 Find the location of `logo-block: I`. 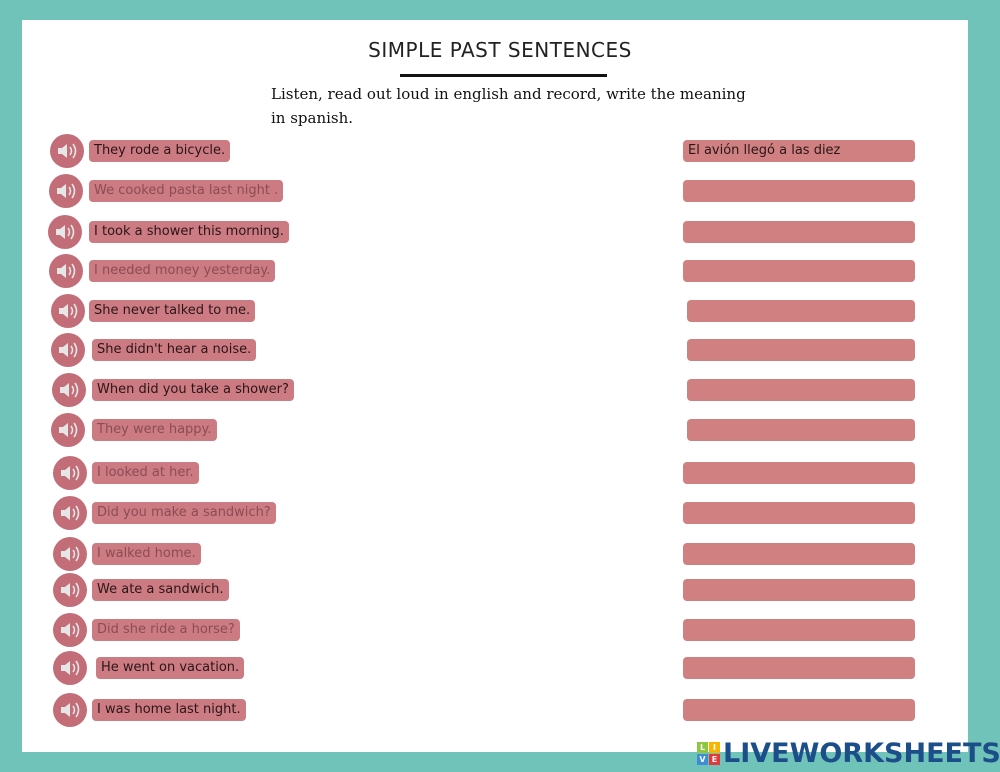

logo-block: I is located at coordinates (714, 747).